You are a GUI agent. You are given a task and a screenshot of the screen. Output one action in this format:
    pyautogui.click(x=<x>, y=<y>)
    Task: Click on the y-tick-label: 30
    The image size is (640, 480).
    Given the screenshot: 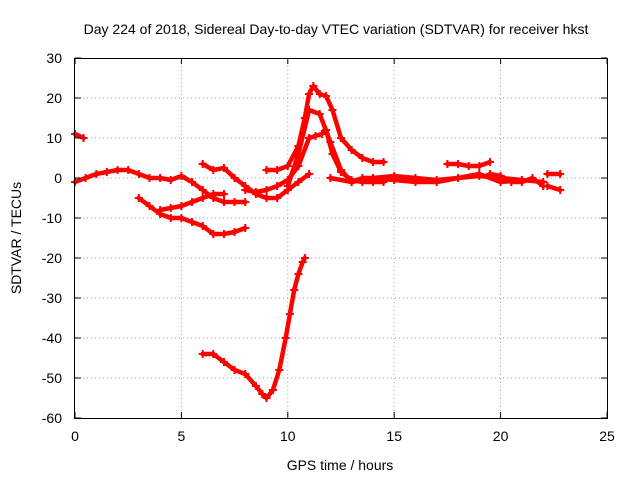 What is the action you would take?
    pyautogui.click(x=54, y=58)
    